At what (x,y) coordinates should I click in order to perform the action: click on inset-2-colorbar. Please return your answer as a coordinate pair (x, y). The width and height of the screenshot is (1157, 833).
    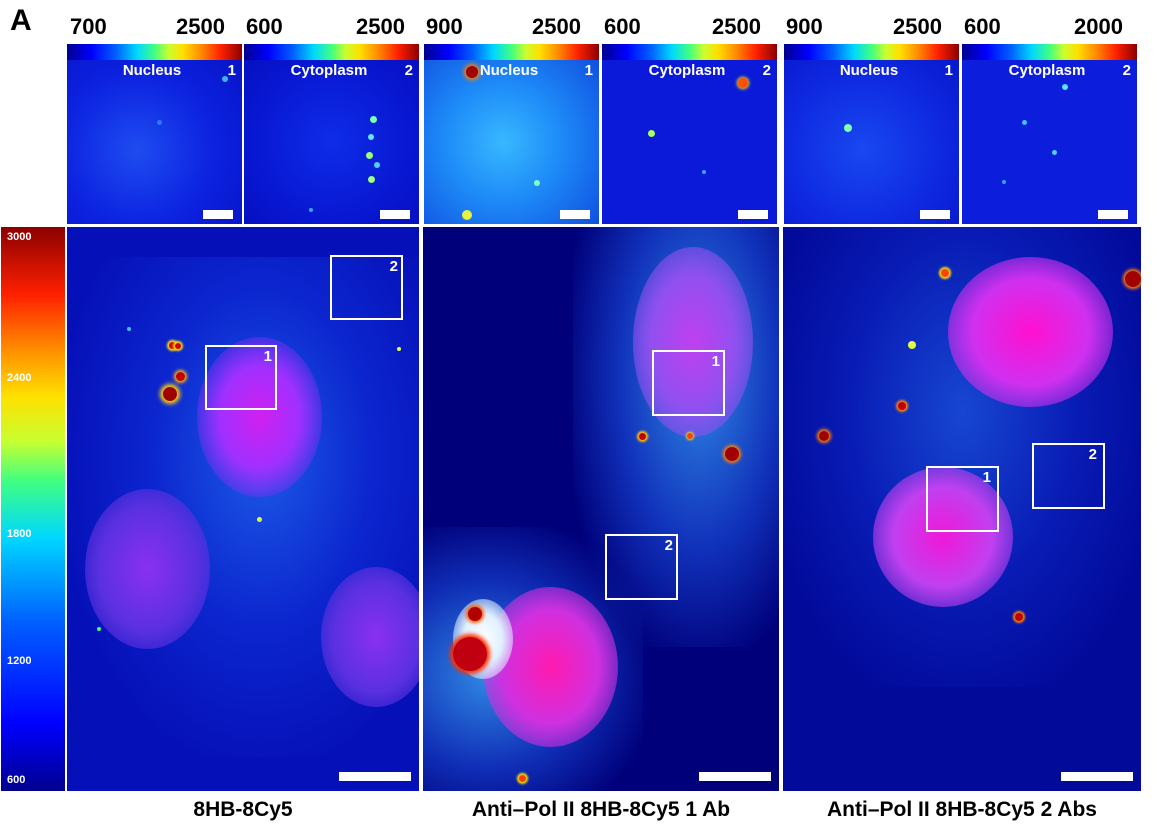
    Looking at the image, I should click on (331, 52).